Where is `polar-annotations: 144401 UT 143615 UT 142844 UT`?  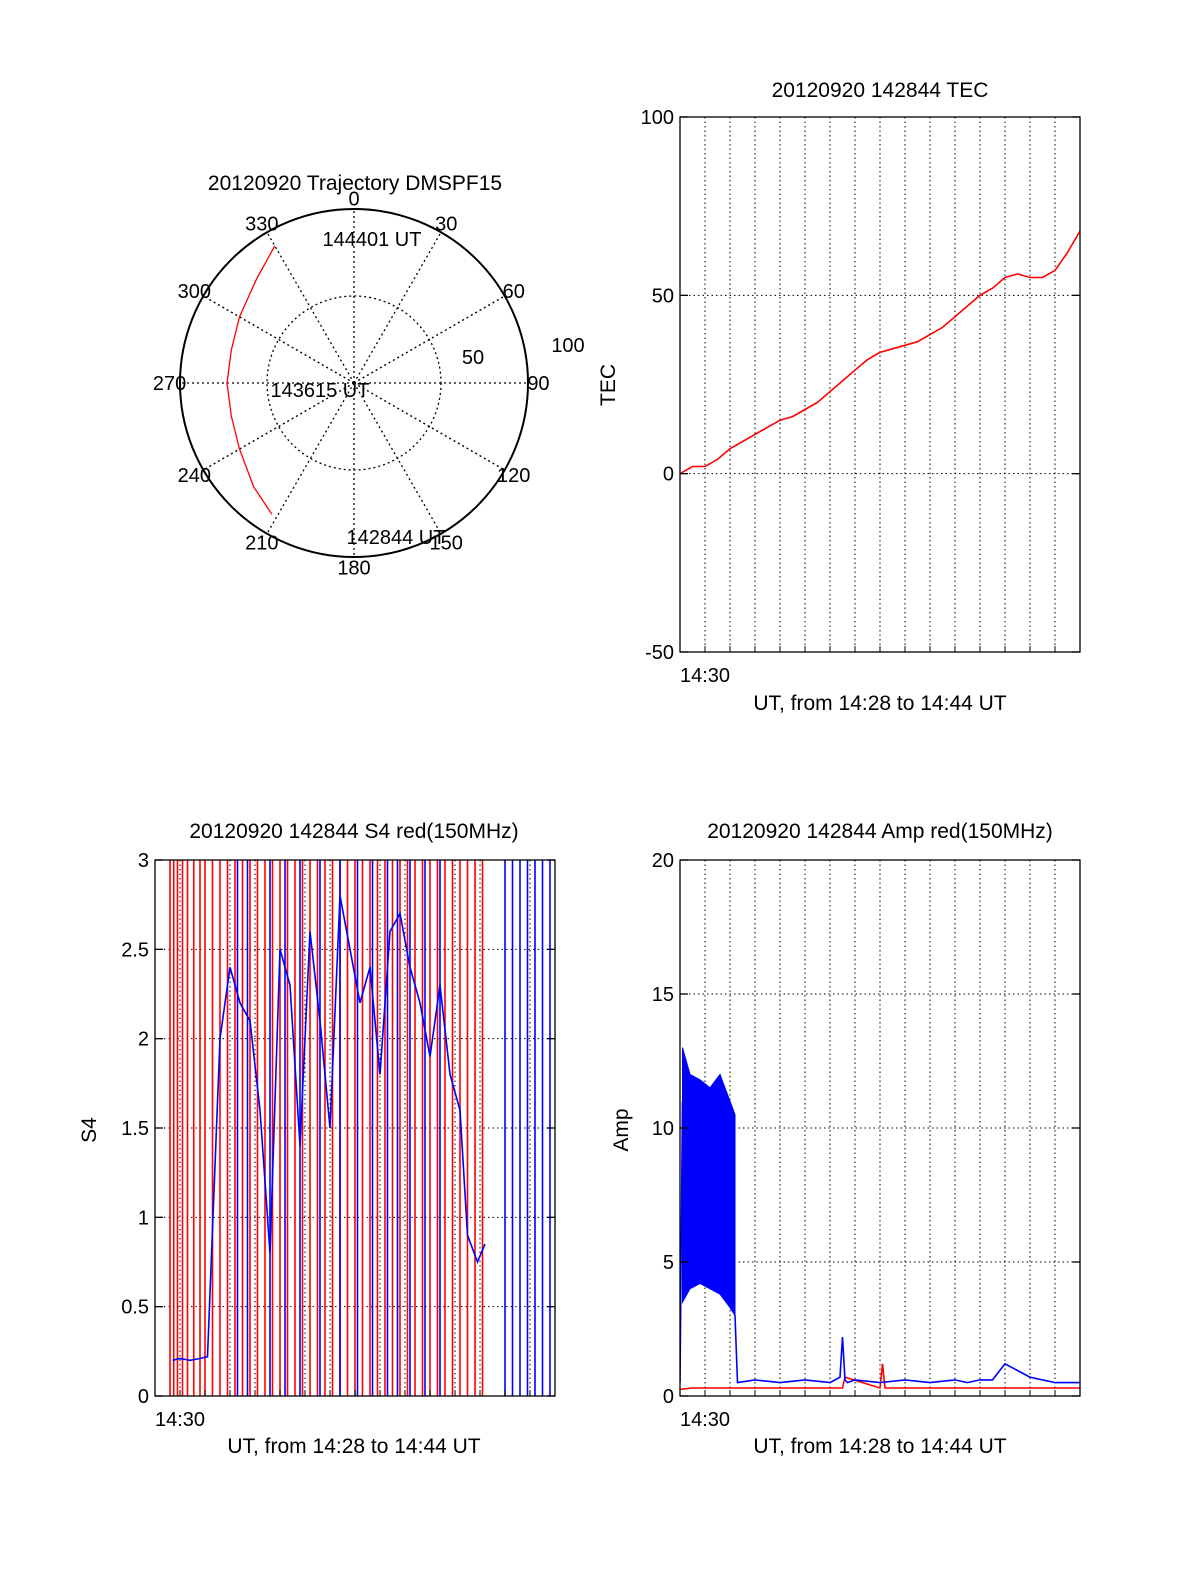
polar-annotations: 144401 UT 143615 UT 142844 UT is located at coordinates (358, 389).